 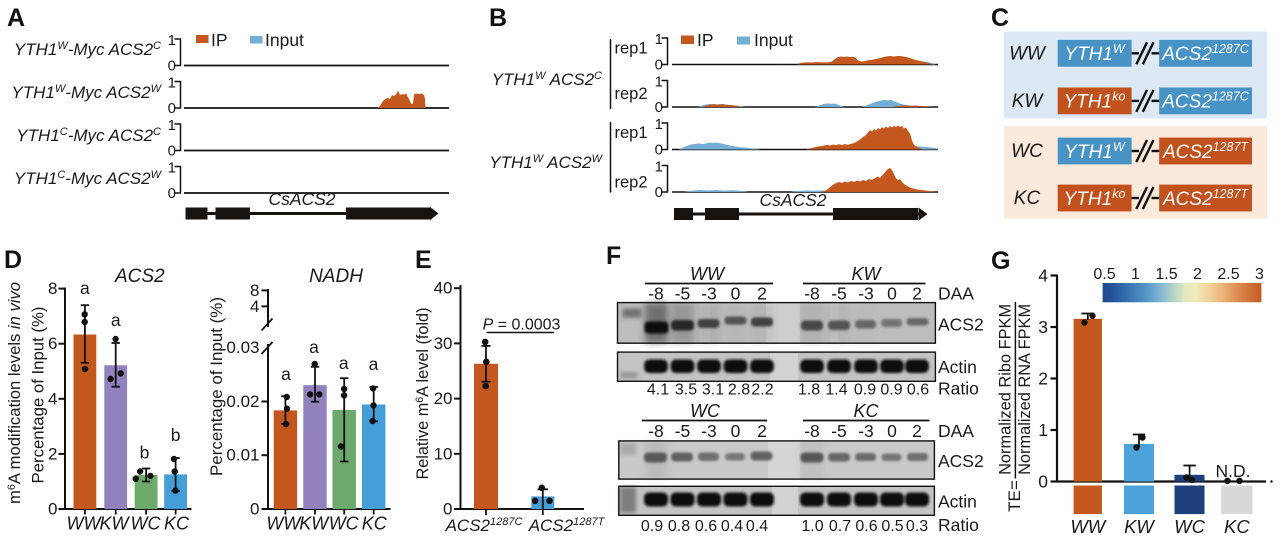 I want to click on svg-text: IP, so click(x=219, y=40).